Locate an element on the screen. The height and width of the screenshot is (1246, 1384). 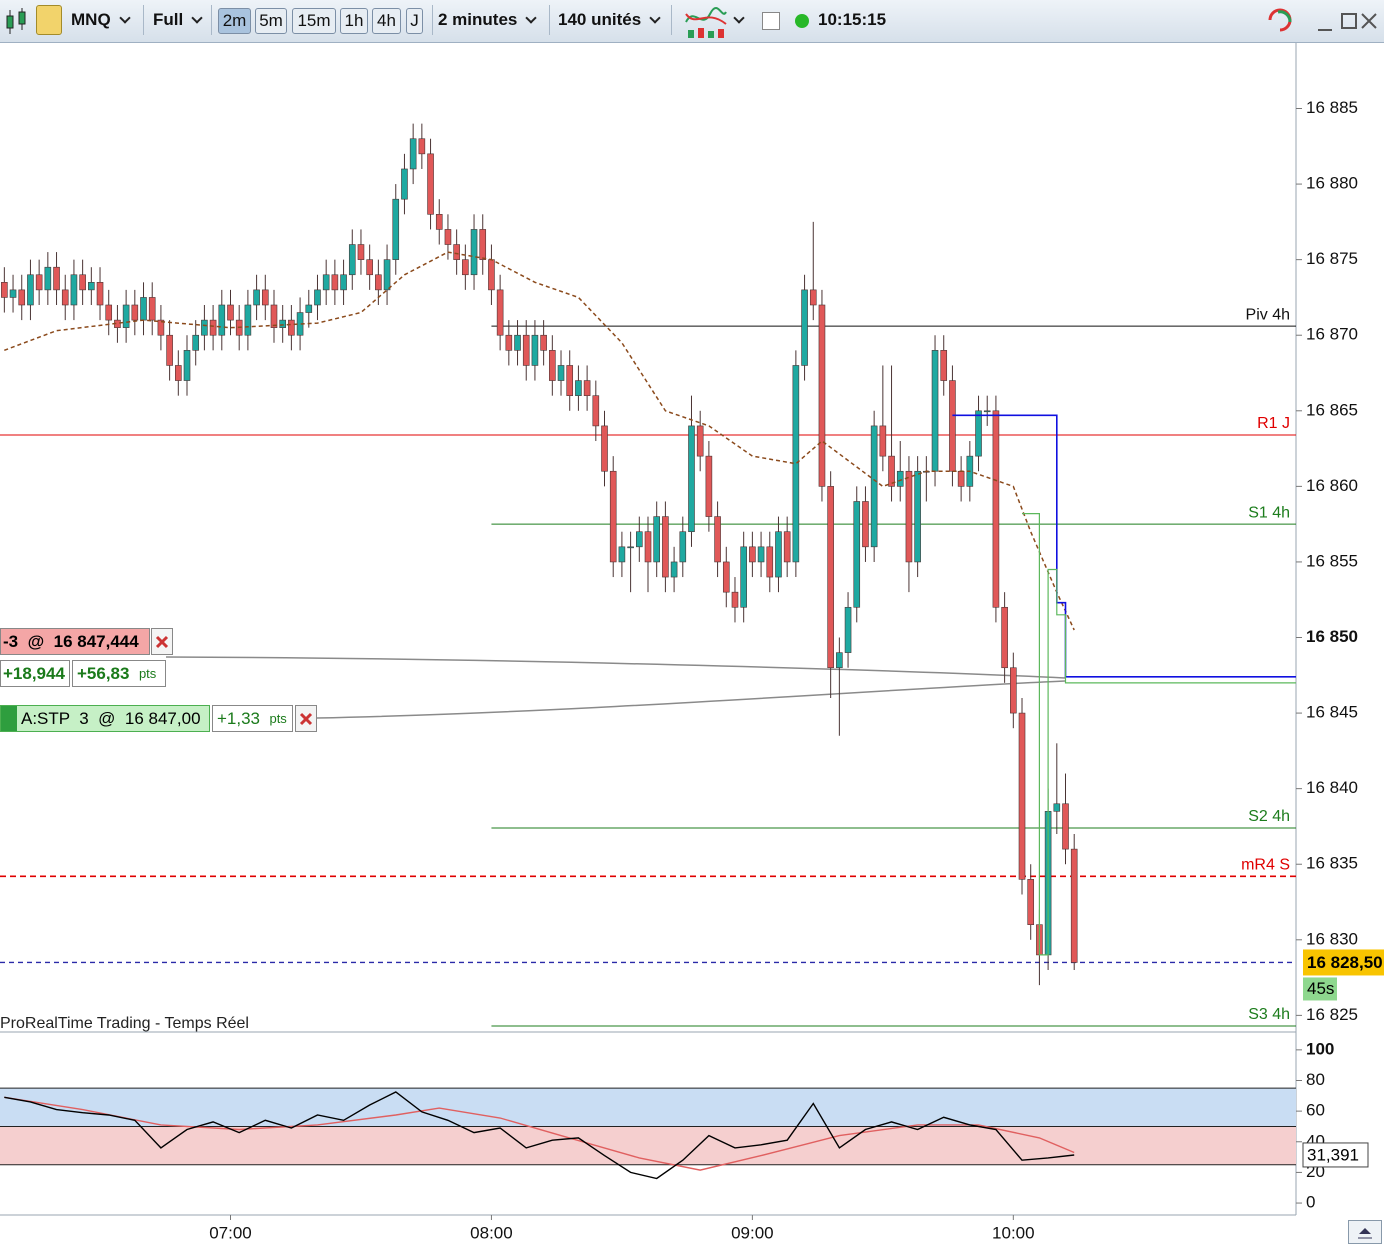
level-label: R1 J is located at coordinates (1273, 423).